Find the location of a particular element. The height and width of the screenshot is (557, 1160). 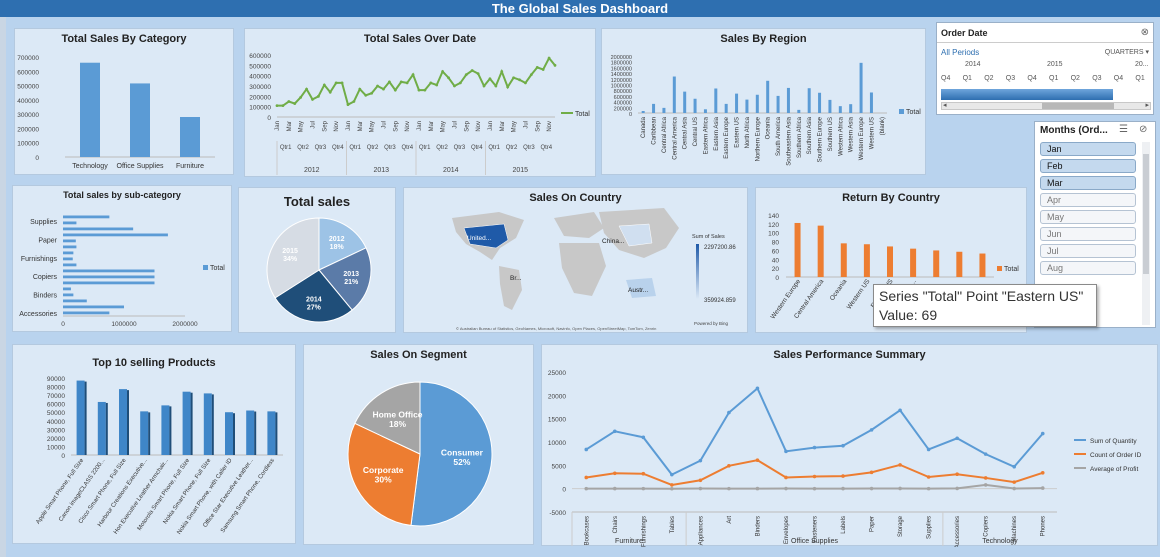

x-tick-label: South America is located at coordinates (779, 136).